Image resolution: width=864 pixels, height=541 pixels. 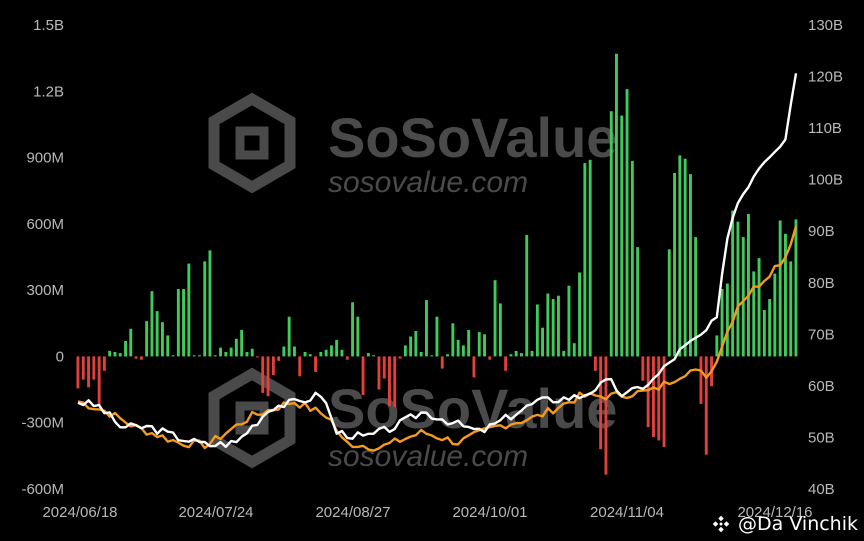 I want to click on right-tick-label: 80B, so click(x=821, y=283).